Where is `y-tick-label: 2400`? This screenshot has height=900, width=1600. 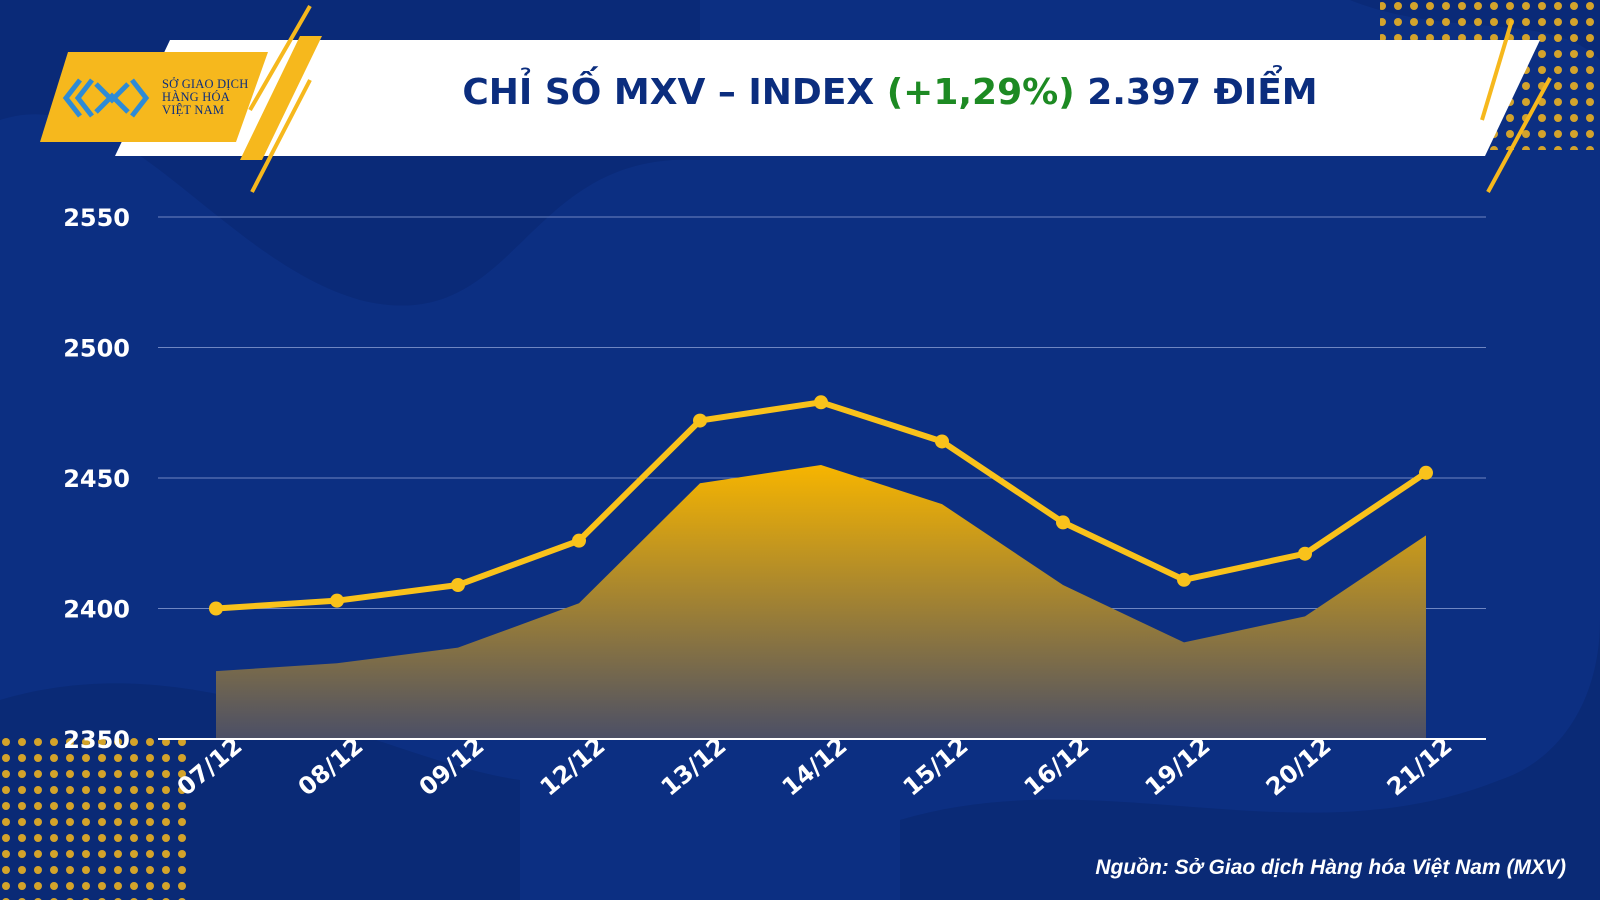
y-tick-label: 2400 is located at coordinates (96, 610).